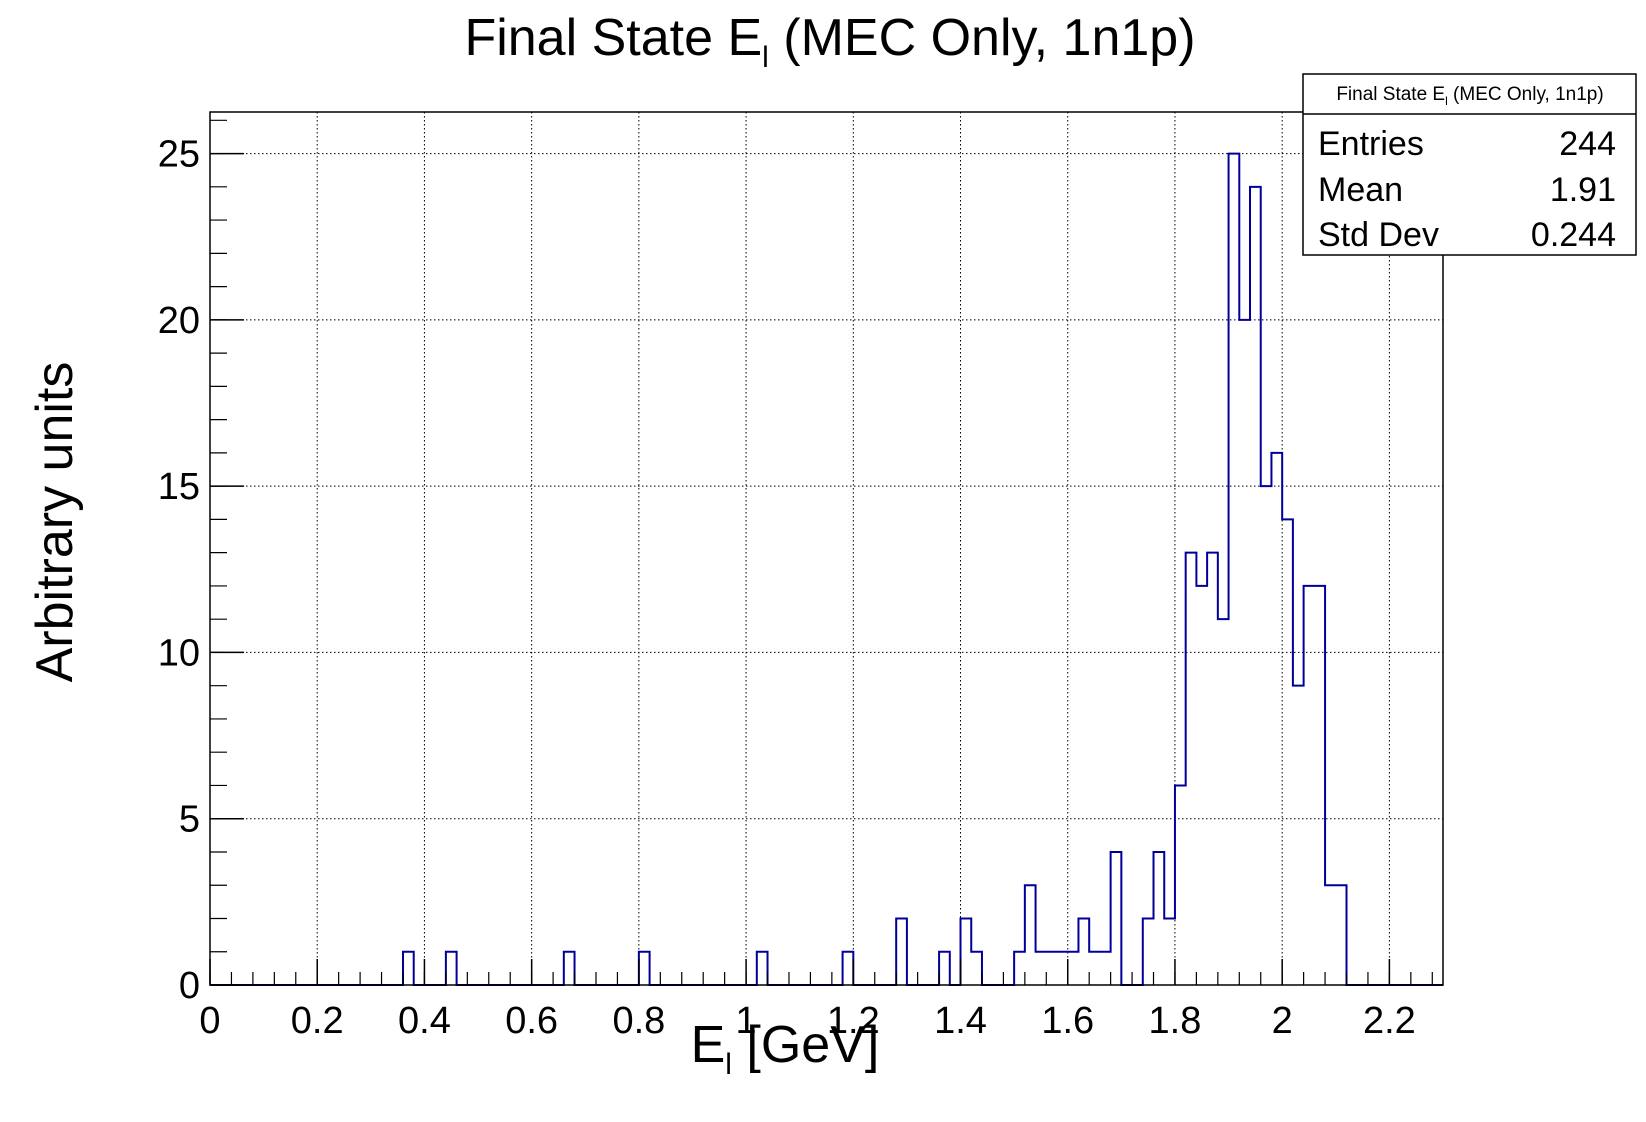 This screenshot has height=1122, width=1646. I want to click on y-tick-label: 15, so click(179, 487).